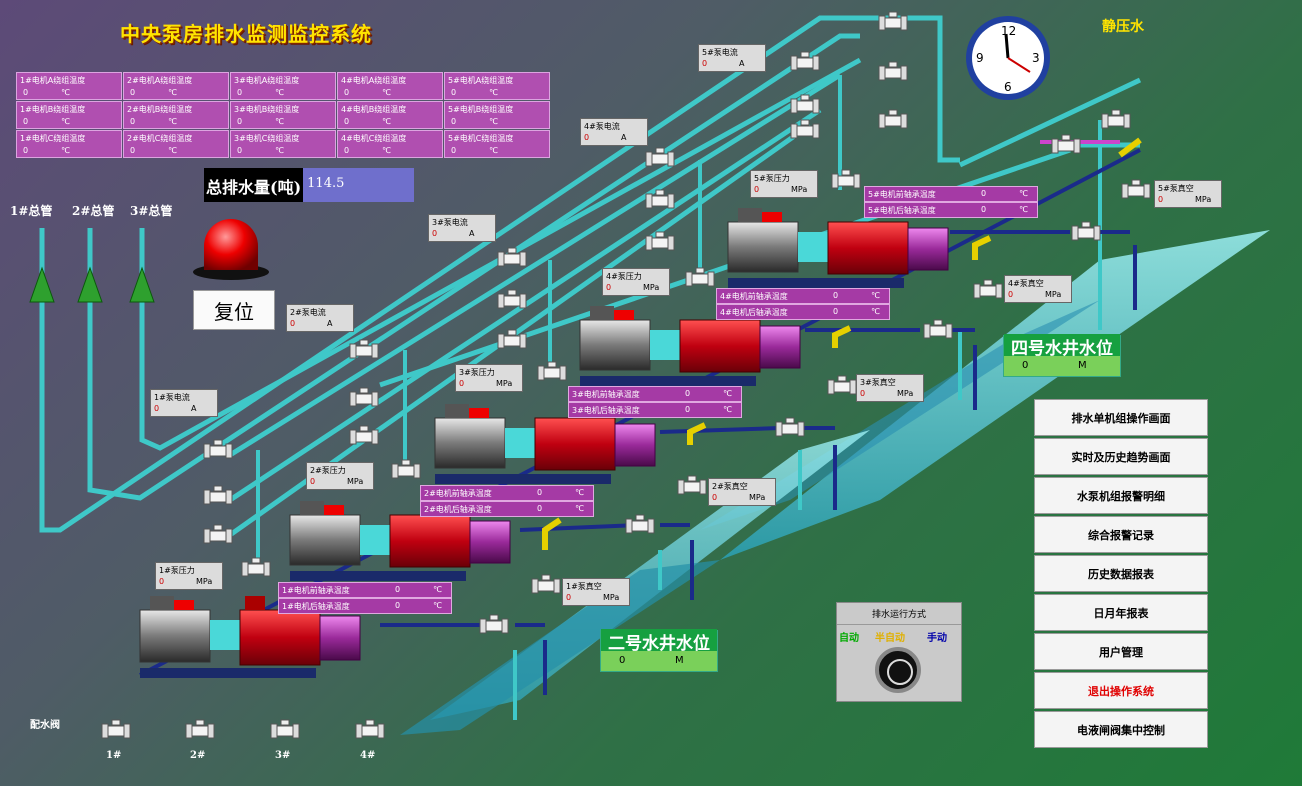 This screenshot has width=1302, height=786. I want to click on pump-2-front-bearing: 2#电机前轴承温度 0 ℃, so click(507, 493).